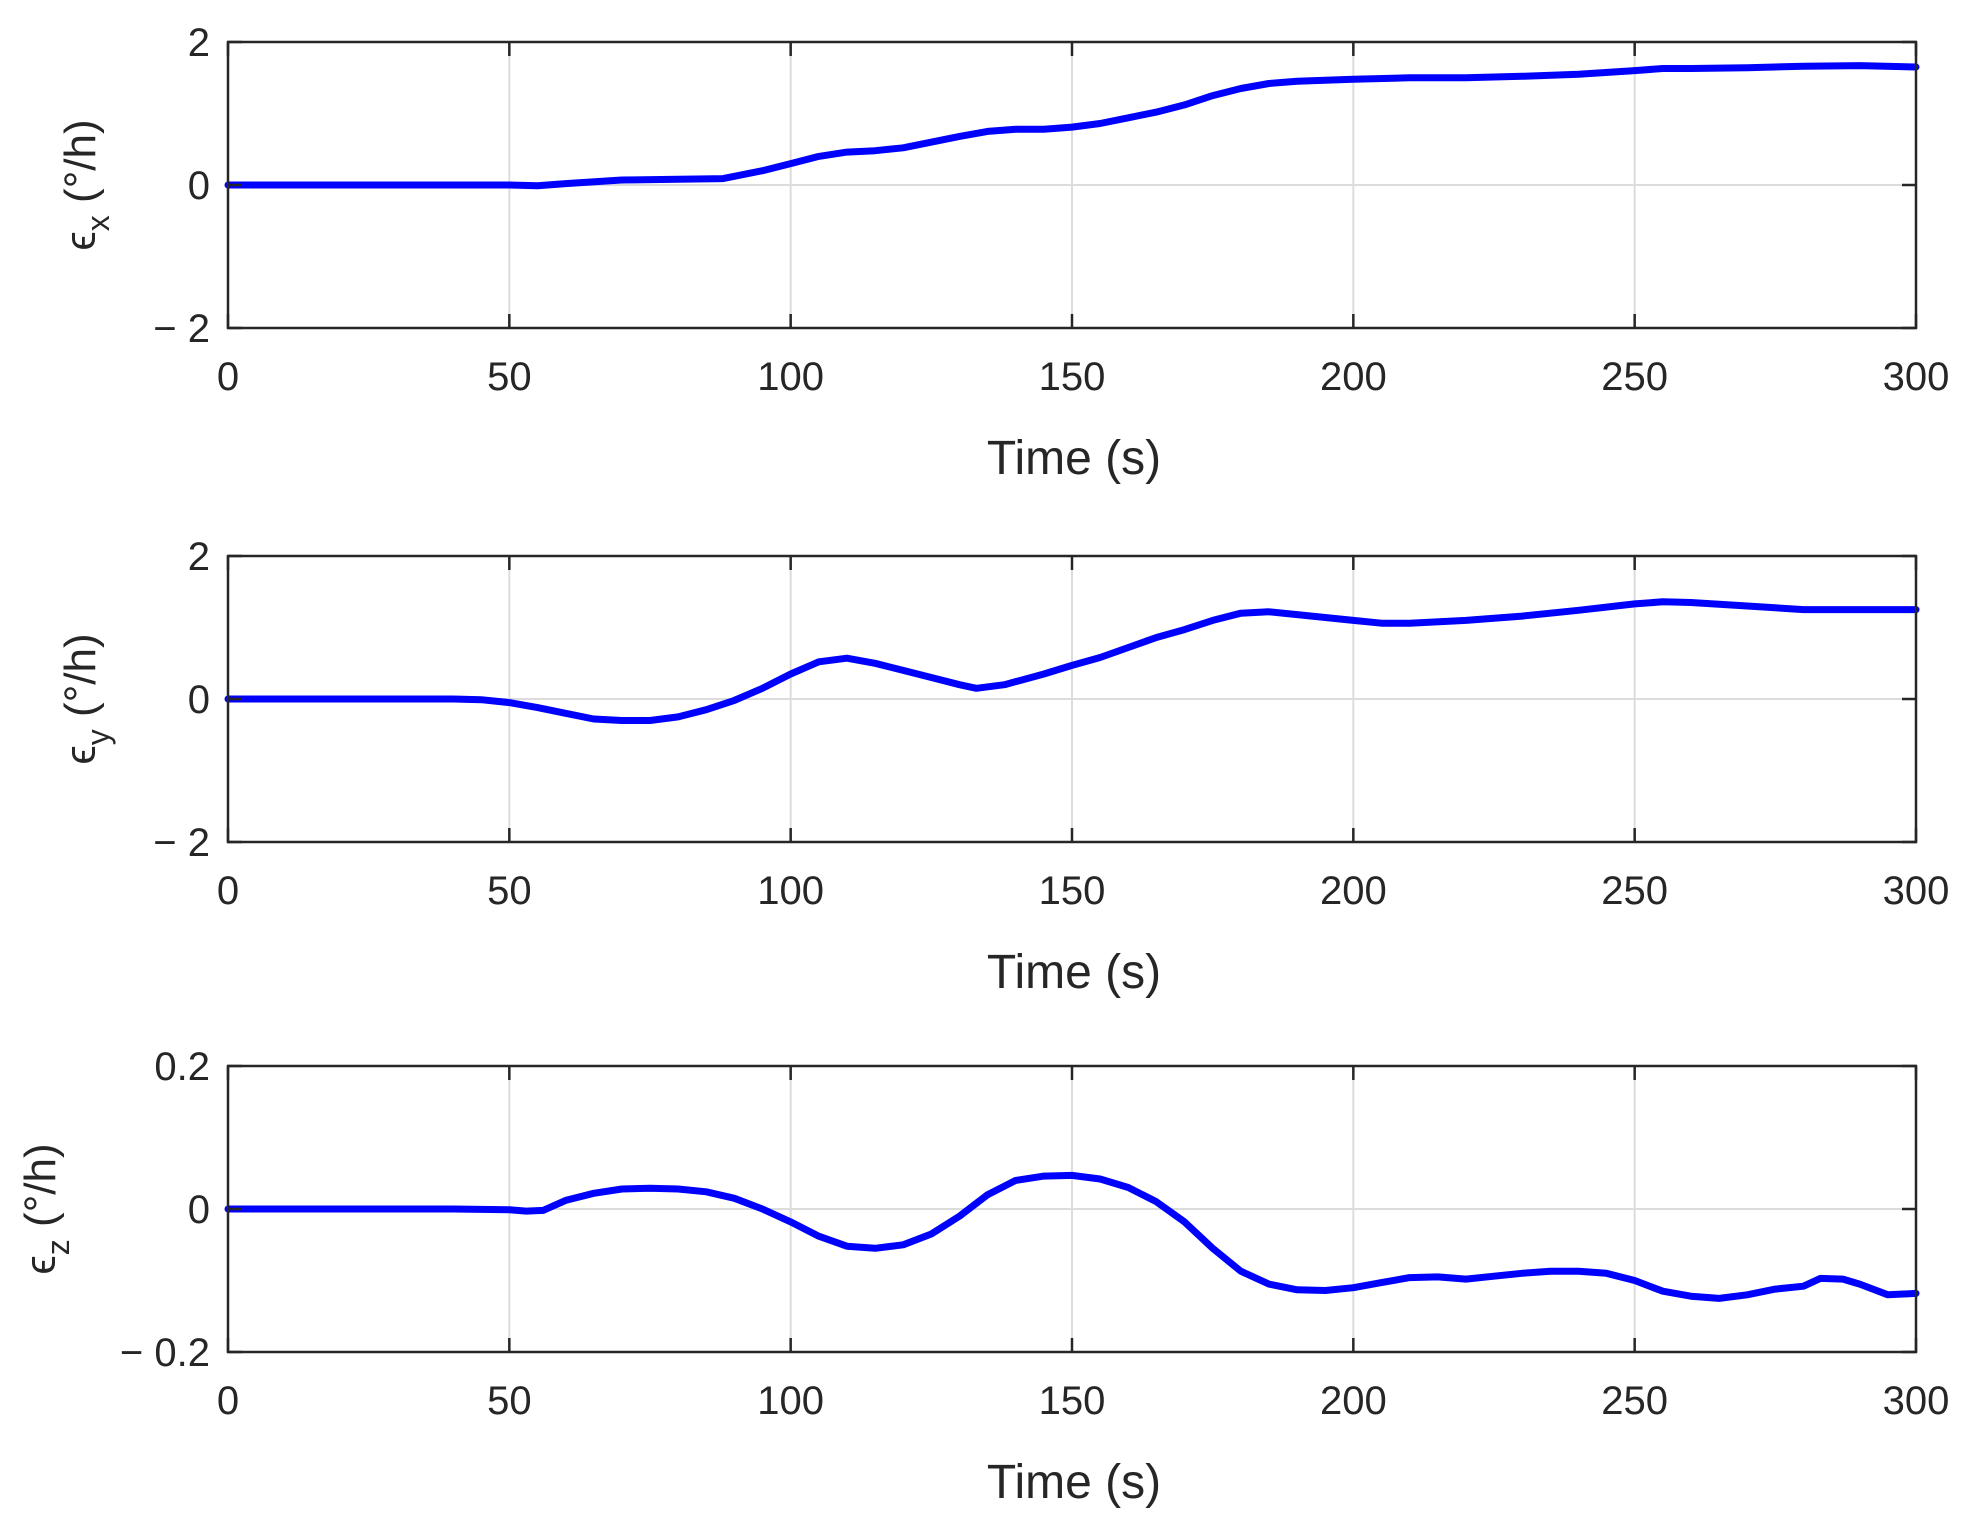 This screenshot has width=1975, height=1513. I want to click on y-tick-label: − 0.2, so click(165, 1353).